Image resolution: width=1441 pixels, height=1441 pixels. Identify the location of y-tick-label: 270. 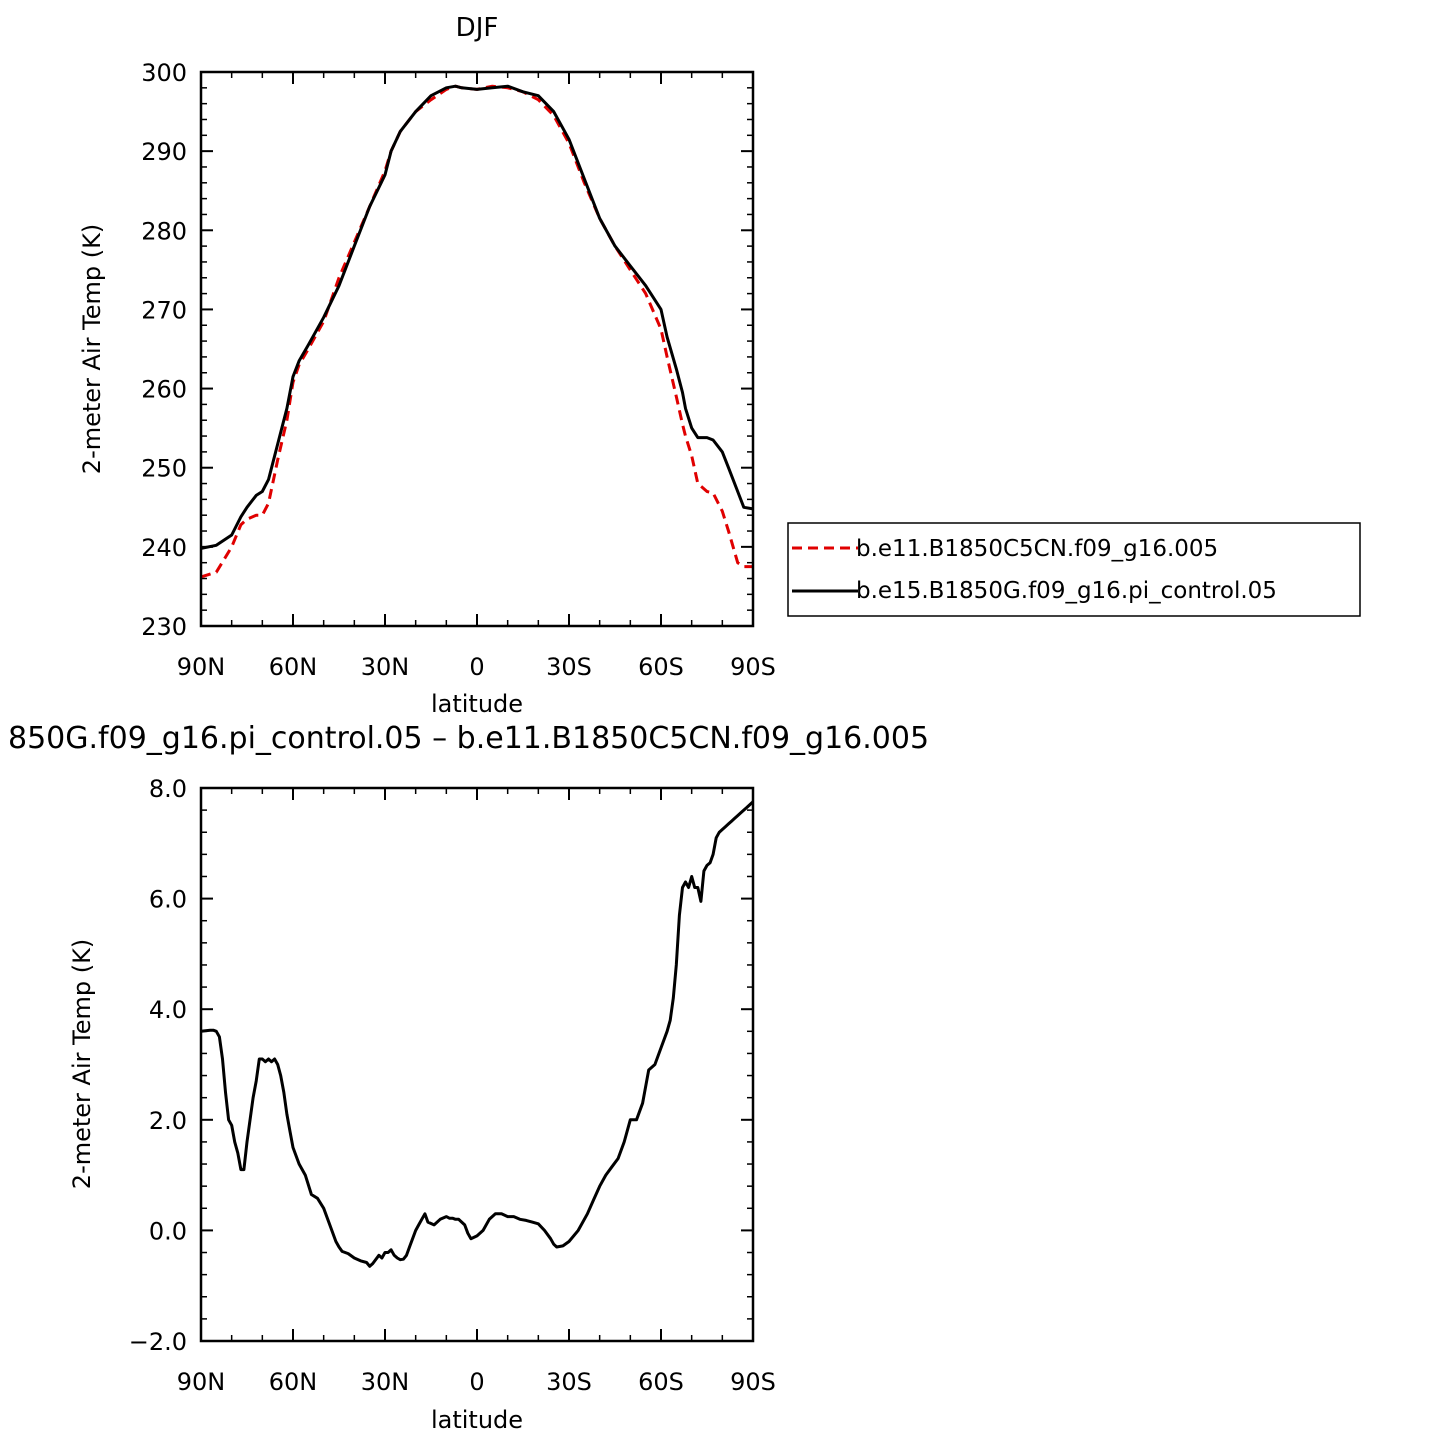
(164, 310).